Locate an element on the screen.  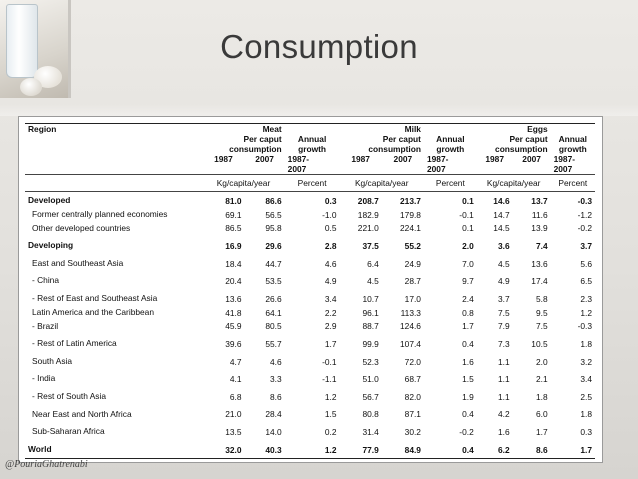
region-label: Latin America and the Caribbean is located at coordinates (93, 312).